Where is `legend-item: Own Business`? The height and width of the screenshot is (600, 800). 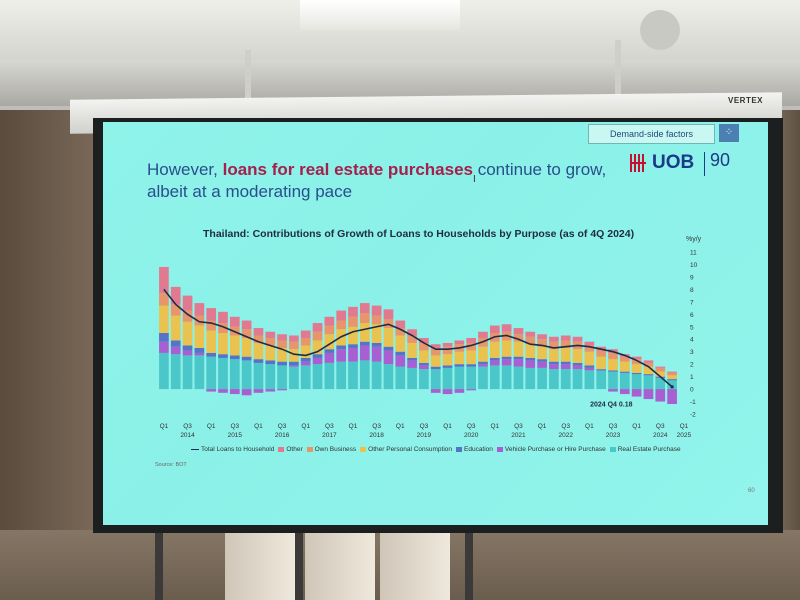 legend-item: Own Business is located at coordinates (331, 449).